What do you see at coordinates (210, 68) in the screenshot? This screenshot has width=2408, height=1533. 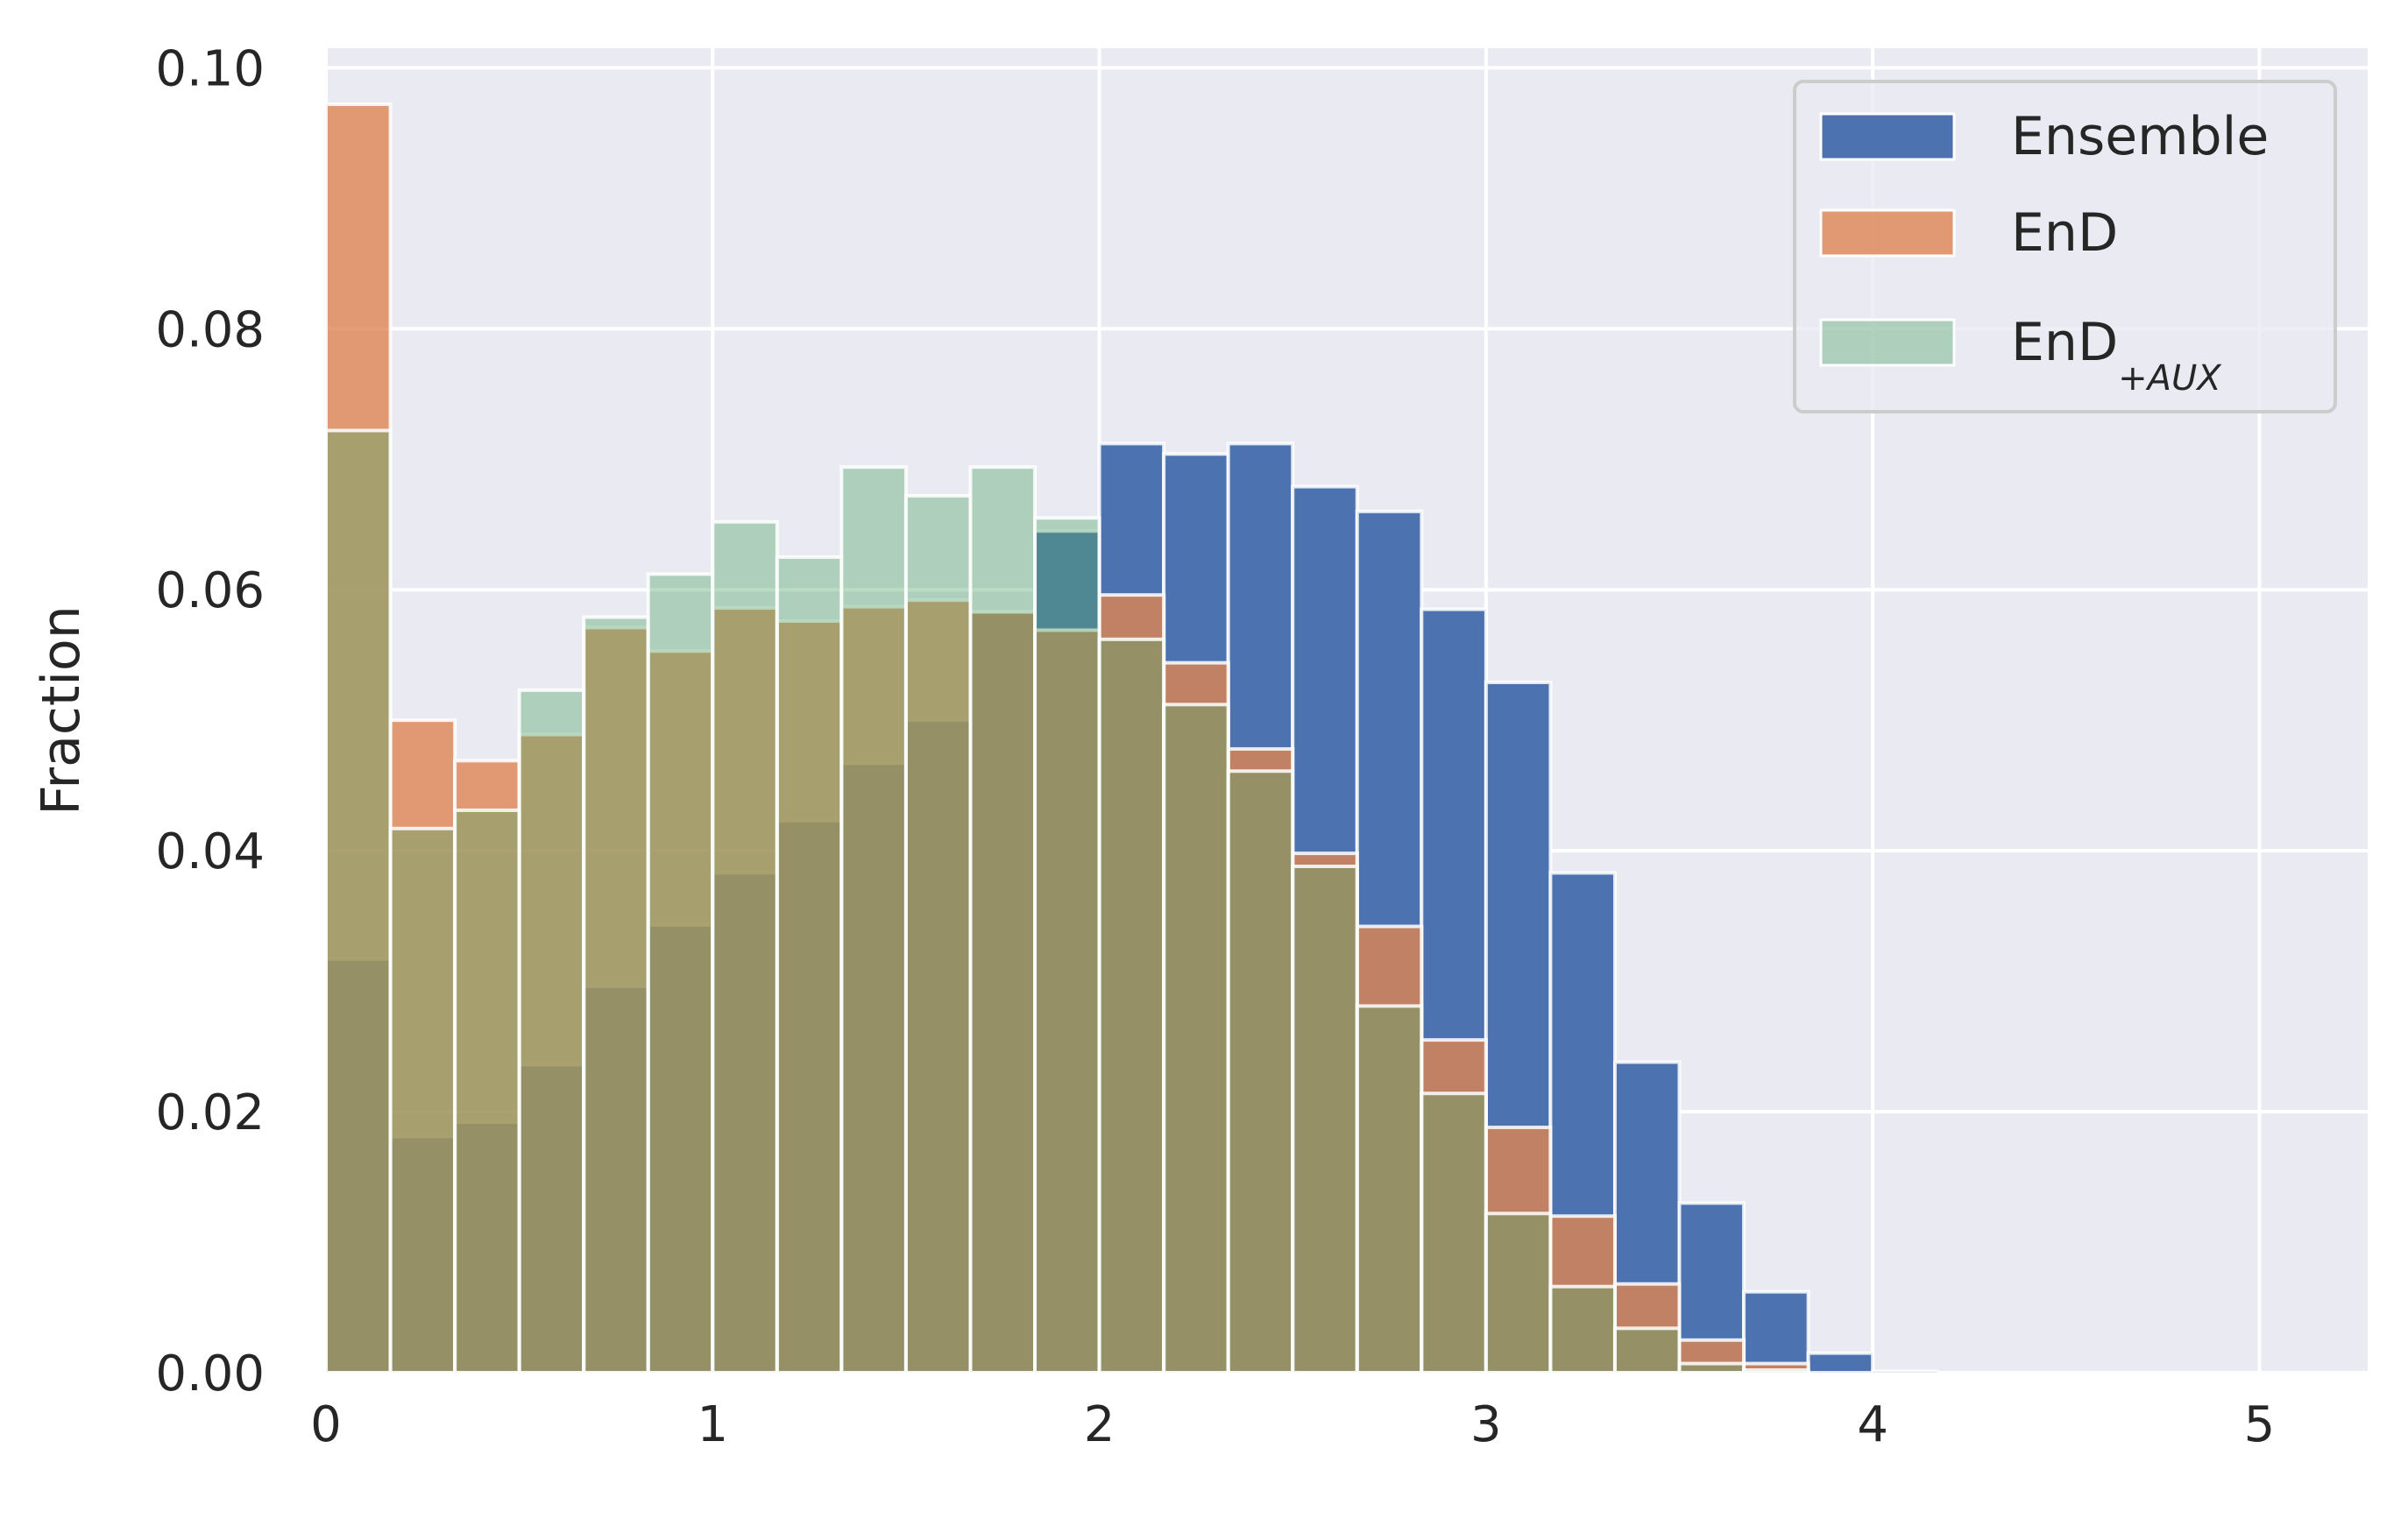 I see `y-tick-label: 0.10` at bounding box center [210, 68].